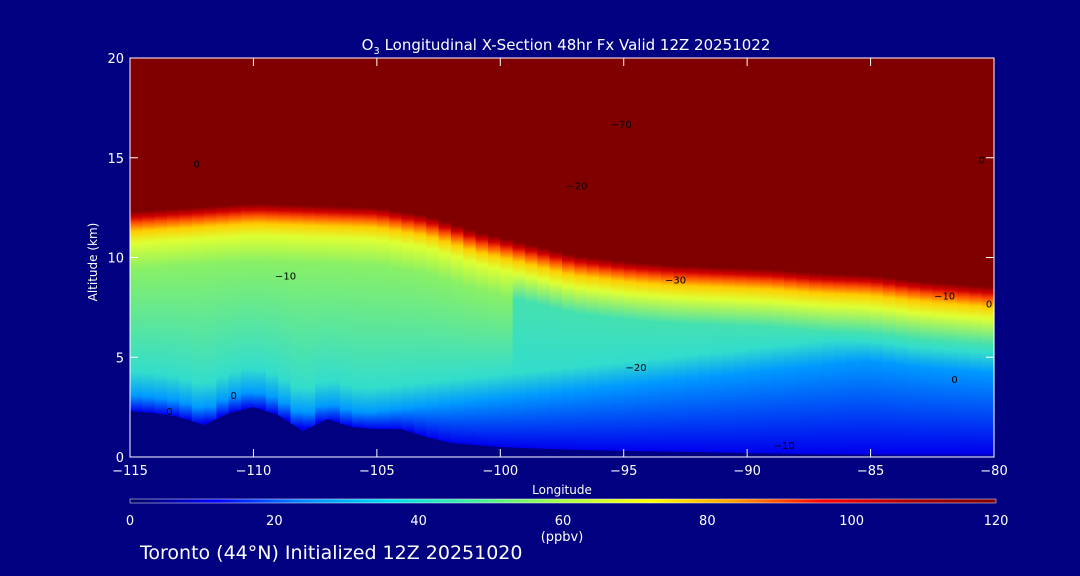  Describe the element at coordinates (274, 521) in the screenshot. I see `colorbar-tick-label: 20` at that location.